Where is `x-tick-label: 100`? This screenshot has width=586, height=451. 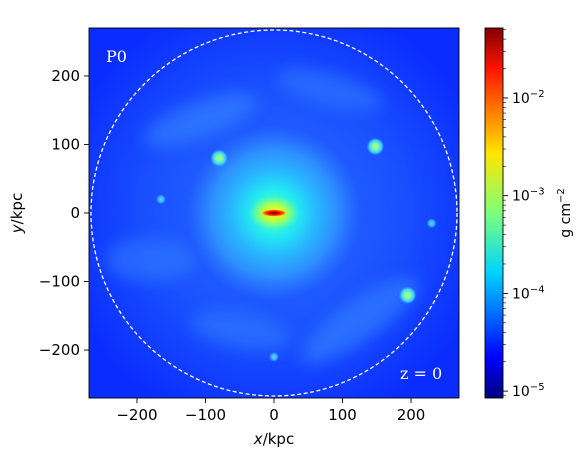 x-tick-label: 100 is located at coordinates (342, 415).